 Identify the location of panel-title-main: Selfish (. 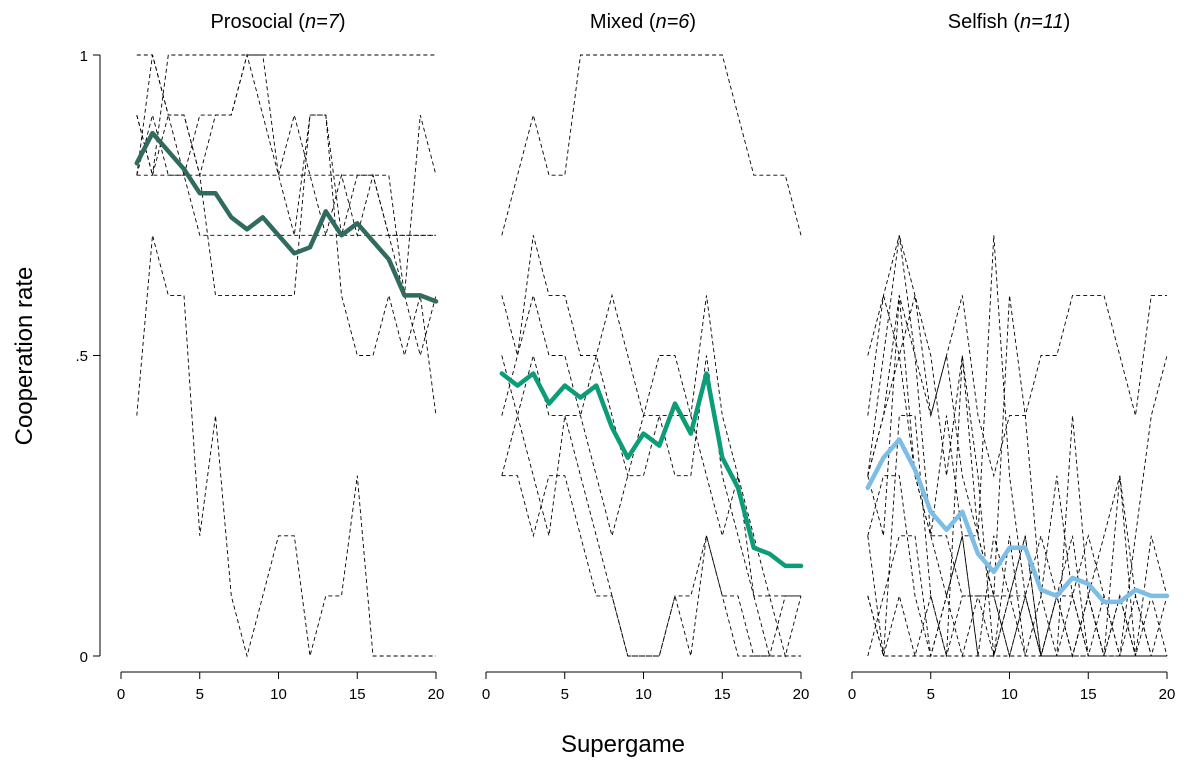
(984, 22).